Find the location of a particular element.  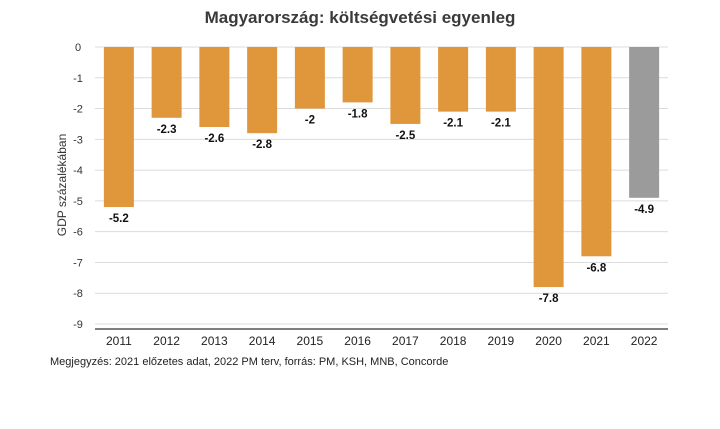

y-tick-label: -8 is located at coordinates (78, 294).